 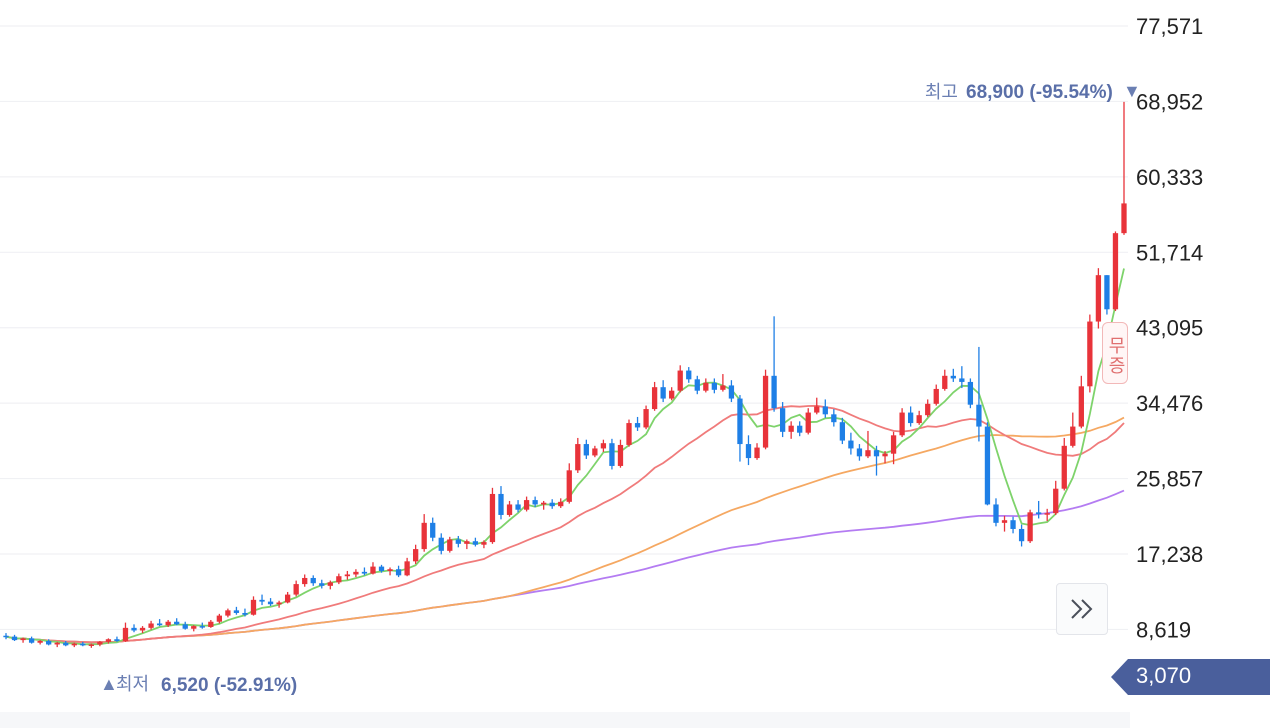 What do you see at coordinates (565, 720) in the screenshot?
I see `time-axis-strip` at bounding box center [565, 720].